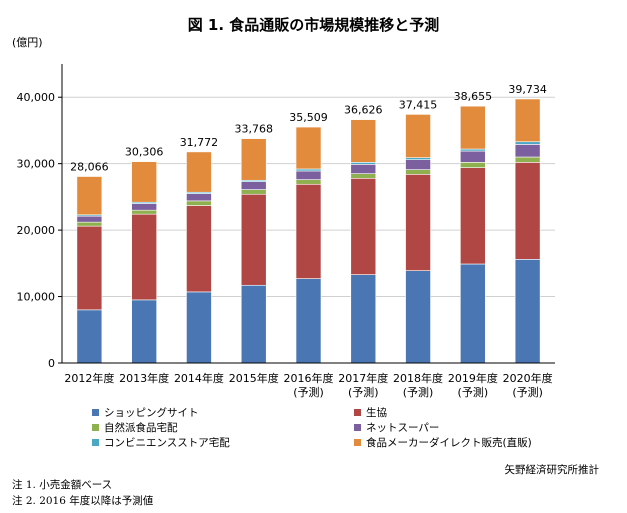 The height and width of the screenshot is (513, 627). I want to click on legend-label: 食品メーカーダイレクト販売(直販), so click(449, 443).